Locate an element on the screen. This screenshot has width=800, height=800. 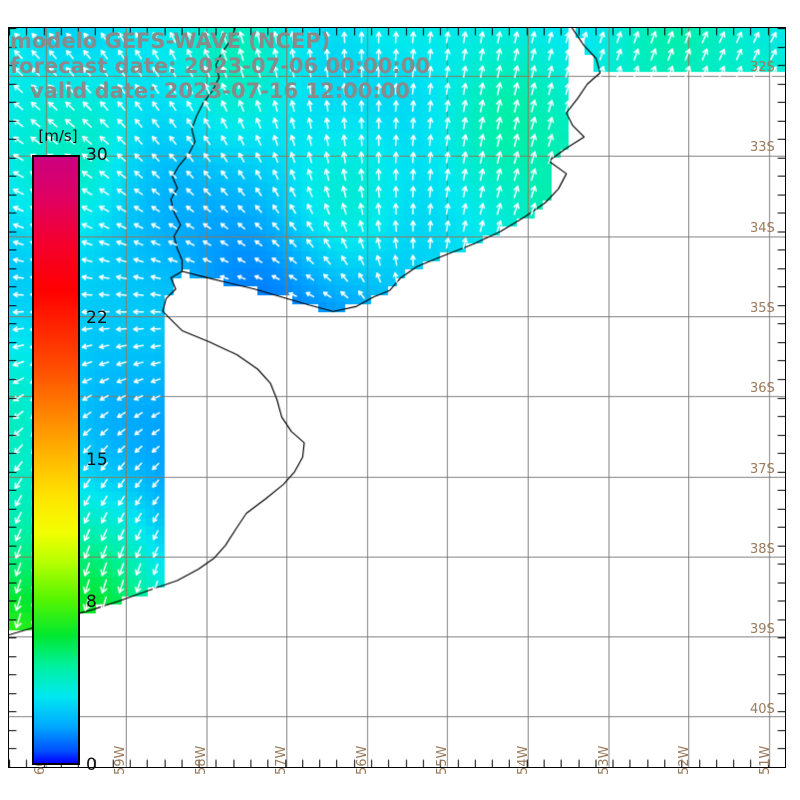
colorbar-tick-22: 22 is located at coordinates (97, 317).